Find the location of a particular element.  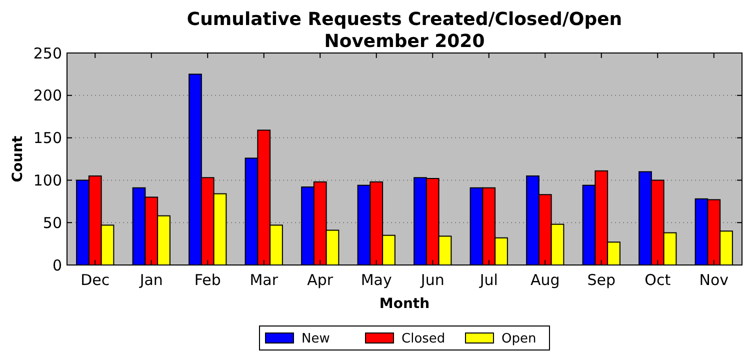

x-axis-title: Month is located at coordinates (404, 304).